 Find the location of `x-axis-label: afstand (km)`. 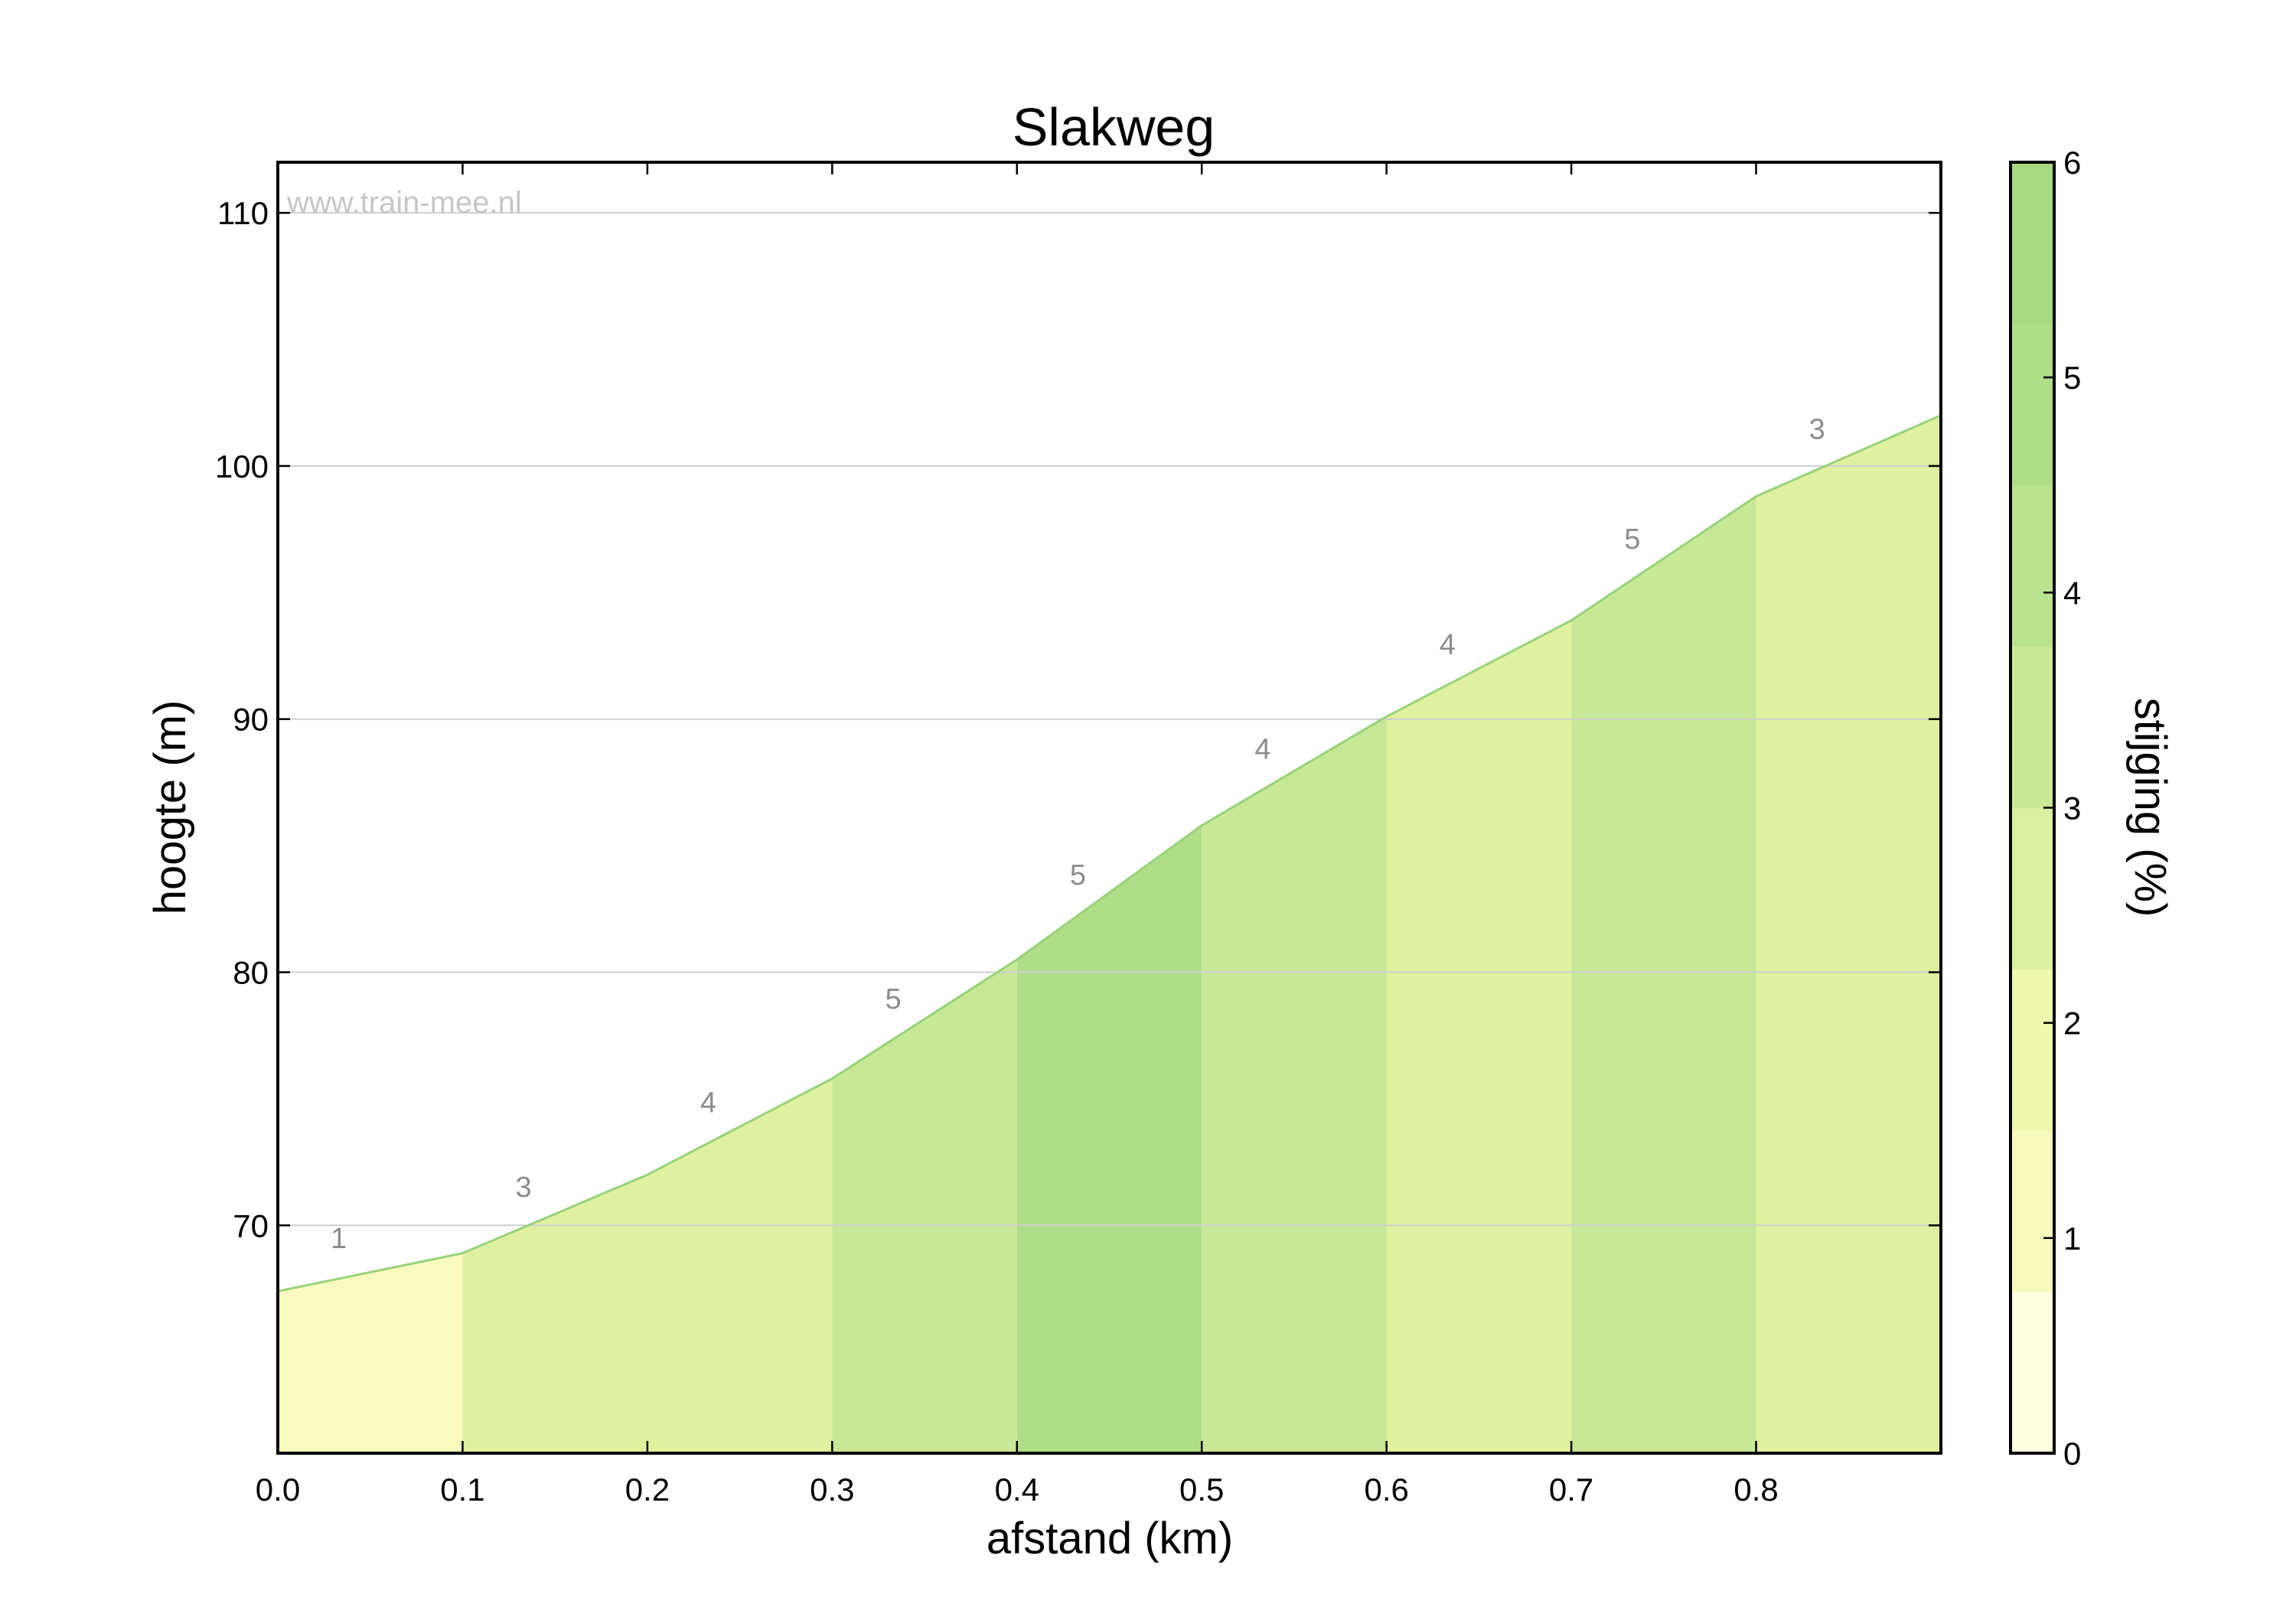

x-axis-label: afstand (km) is located at coordinates (1110, 1538).